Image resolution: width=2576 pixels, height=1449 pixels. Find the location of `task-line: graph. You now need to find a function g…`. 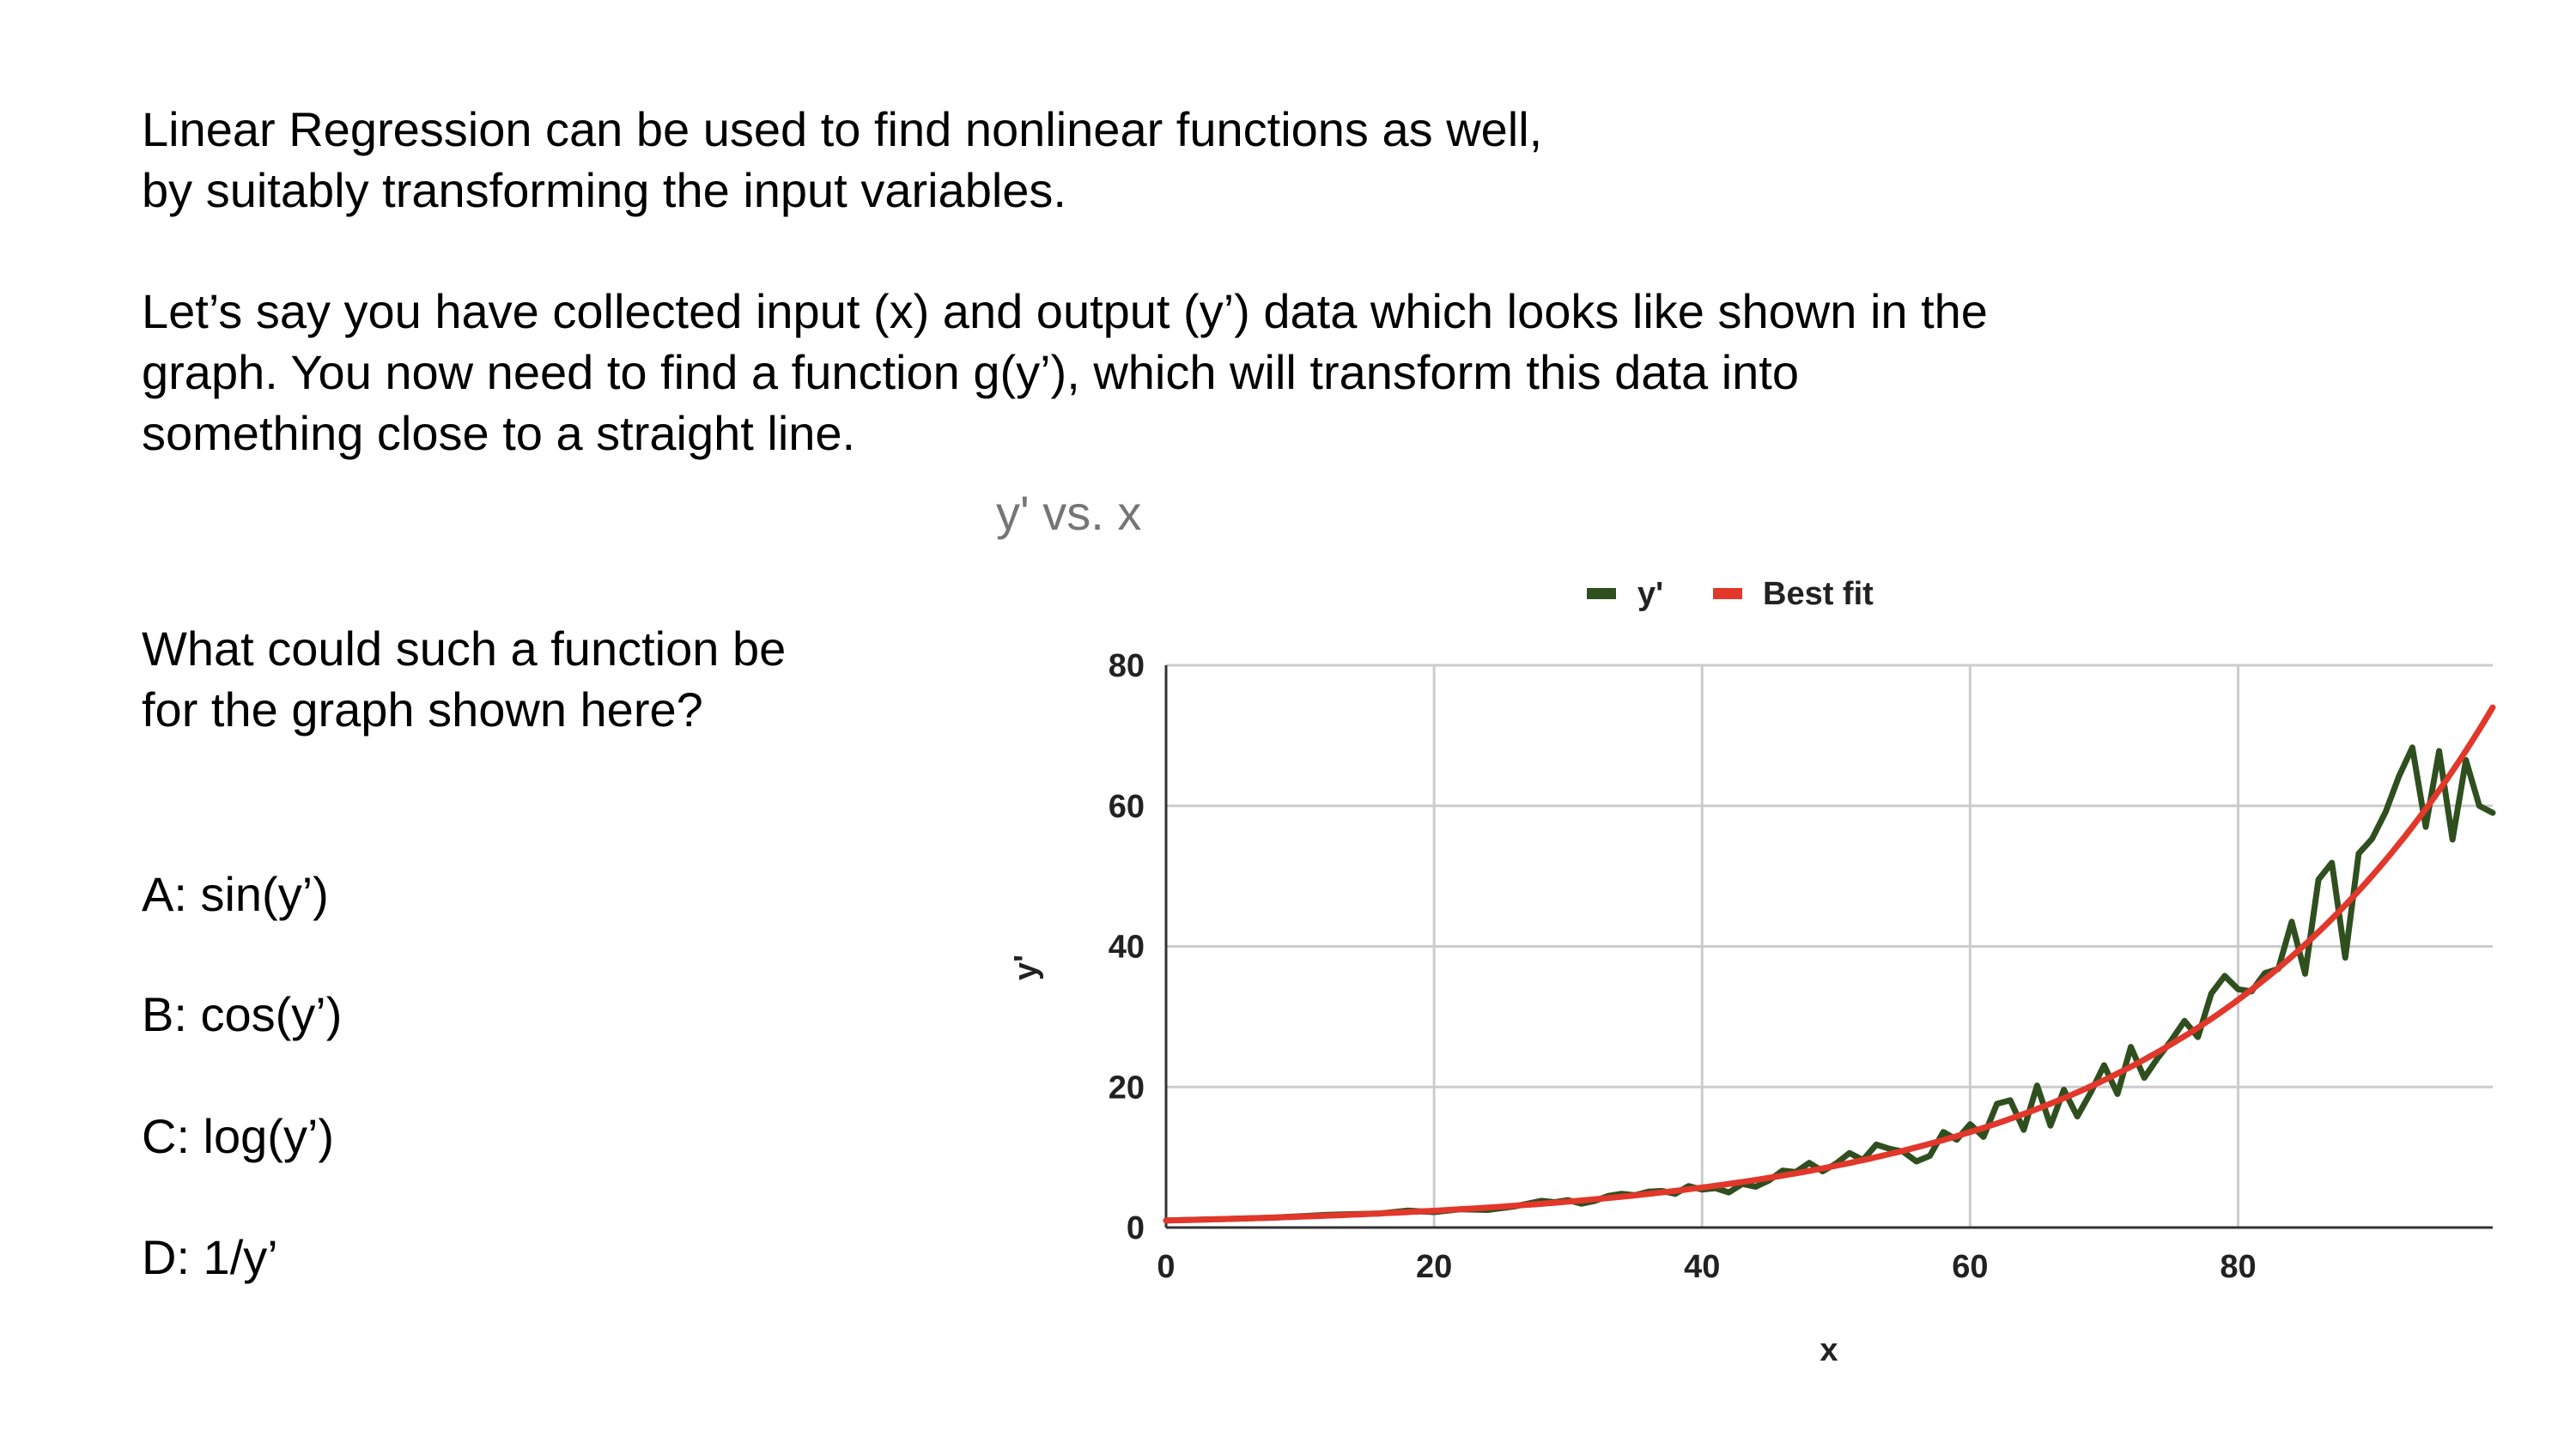

task-line: graph. You now need to find a function g… is located at coordinates (970, 372).